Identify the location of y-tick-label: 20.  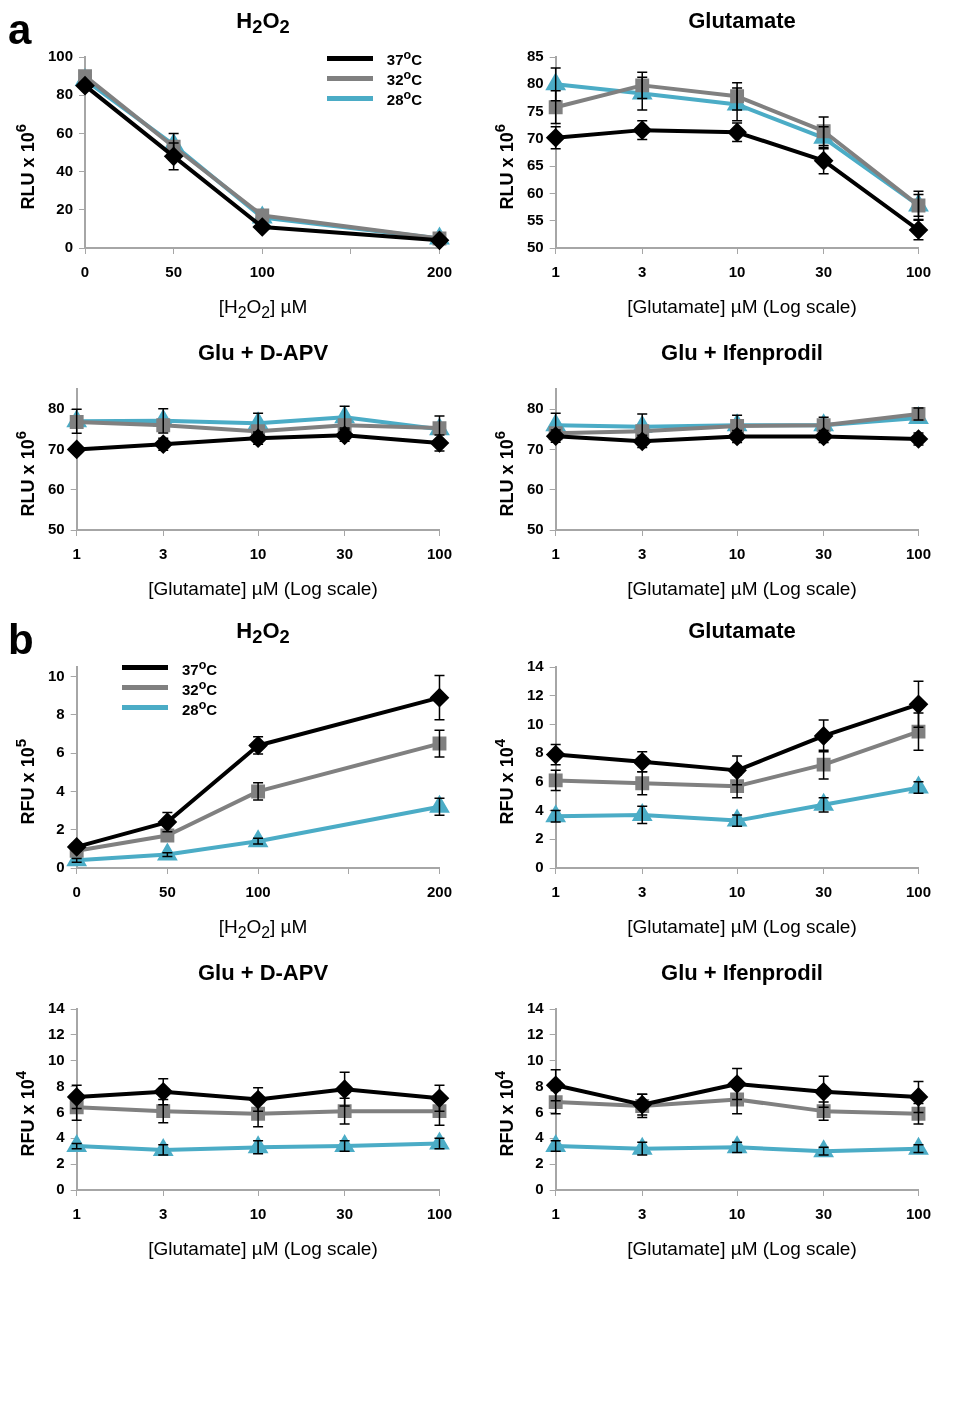
(65, 208).